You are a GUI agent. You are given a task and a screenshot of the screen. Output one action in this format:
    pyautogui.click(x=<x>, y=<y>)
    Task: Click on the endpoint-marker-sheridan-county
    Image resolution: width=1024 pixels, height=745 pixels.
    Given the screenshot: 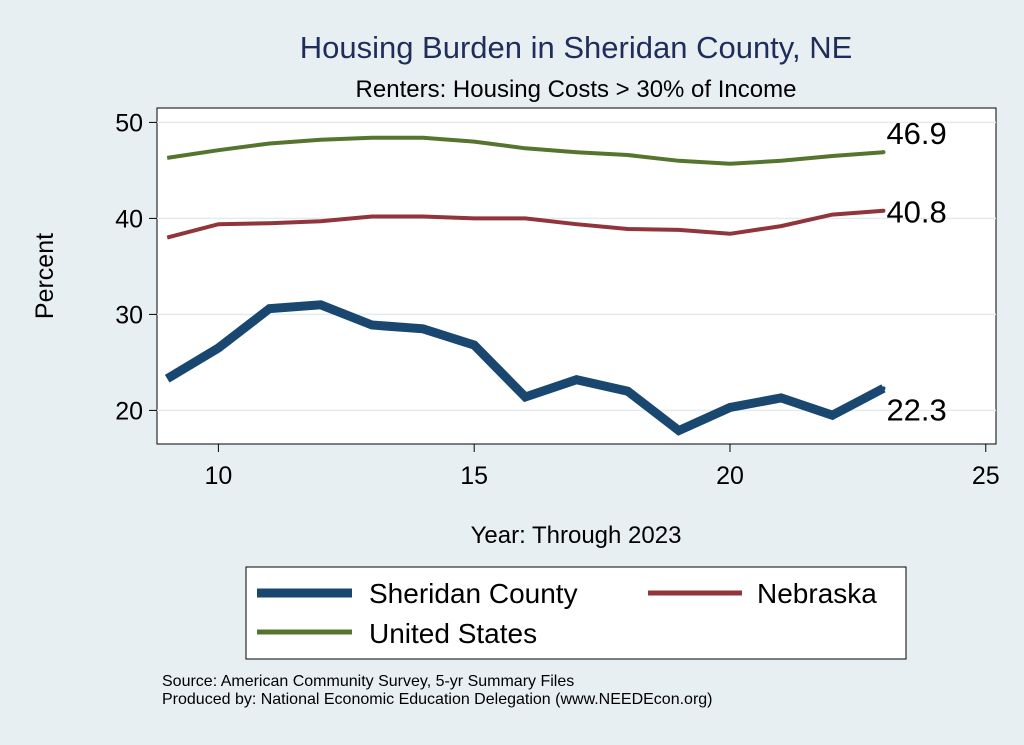 What is the action you would take?
    pyautogui.click(x=883, y=388)
    